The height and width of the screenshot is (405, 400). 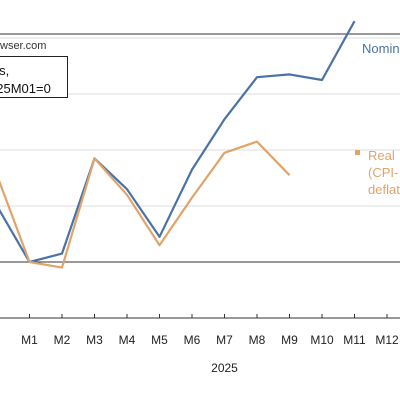 What do you see at coordinates (159, 340) in the screenshot?
I see `x-tick-label: M5` at bounding box center [159, 340].